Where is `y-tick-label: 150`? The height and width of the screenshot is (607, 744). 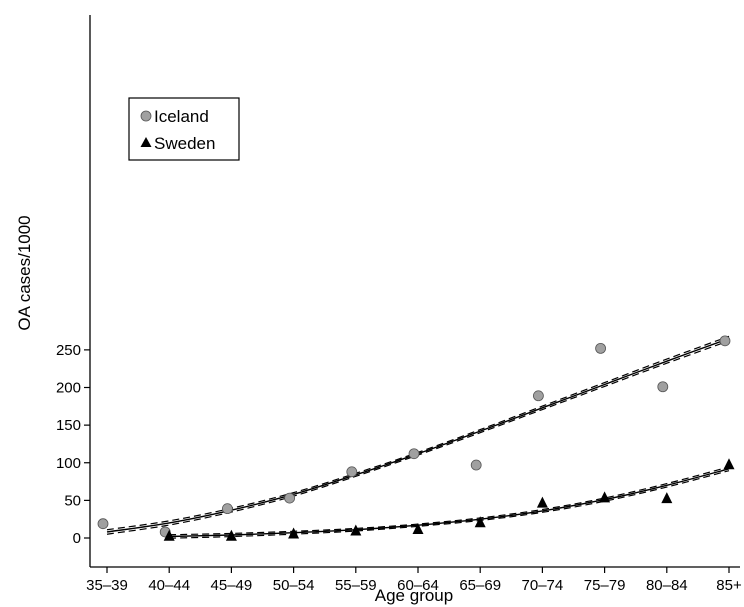
y-tick-label: 150 is located at coordinates (68, 425).